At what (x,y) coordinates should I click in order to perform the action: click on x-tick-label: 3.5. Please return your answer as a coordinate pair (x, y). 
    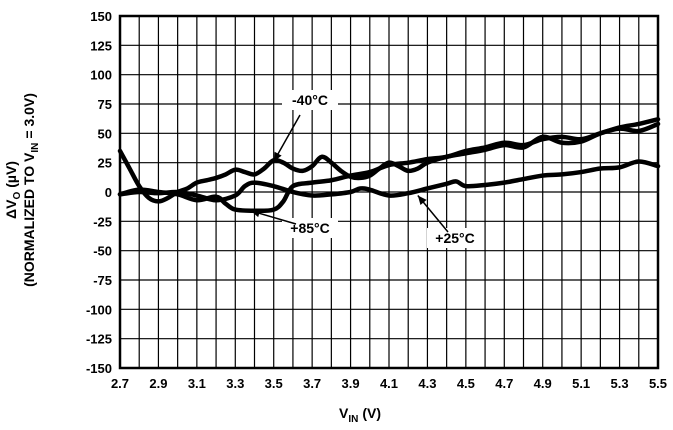
    Looking at the image, I should click on (274, 383).